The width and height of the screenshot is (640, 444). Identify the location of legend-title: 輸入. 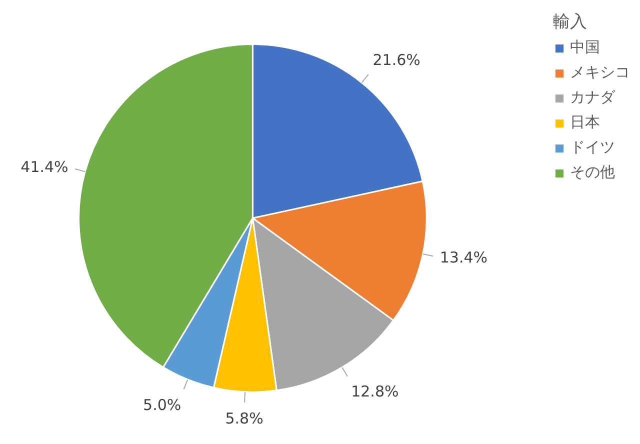
(570, 22).